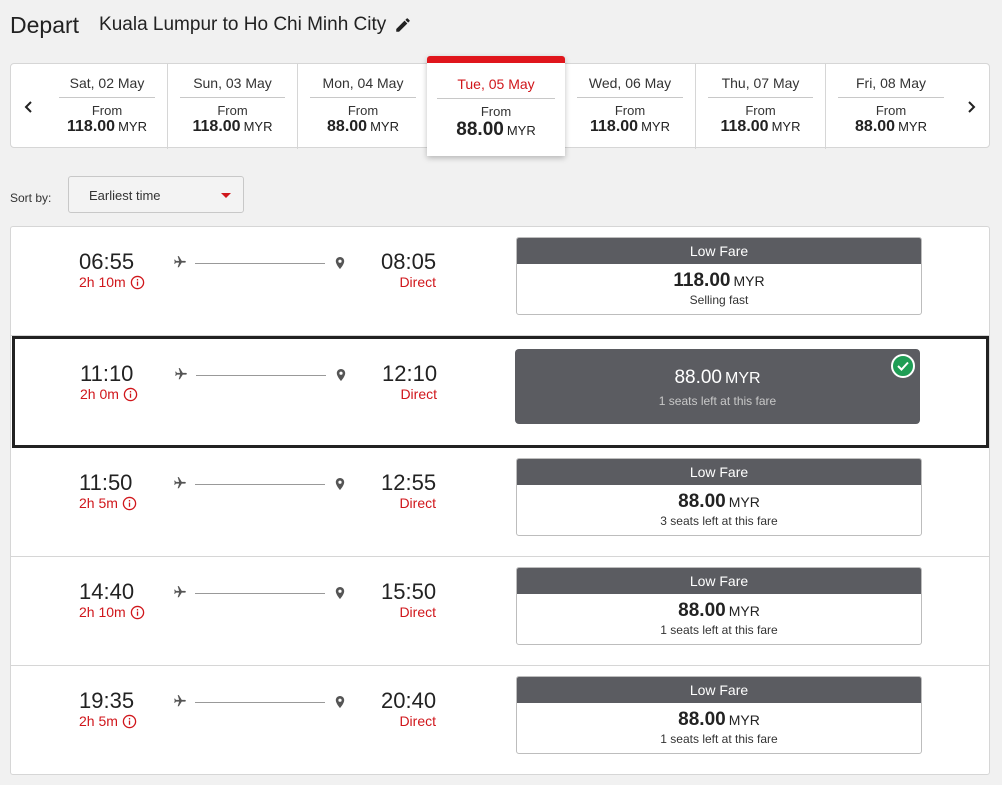 The height and width of the screenshot is (785, 1002). I want to click on date-option-wed-06-may: Wed, 06 May From 118.00 MYR, so click(630, 106).